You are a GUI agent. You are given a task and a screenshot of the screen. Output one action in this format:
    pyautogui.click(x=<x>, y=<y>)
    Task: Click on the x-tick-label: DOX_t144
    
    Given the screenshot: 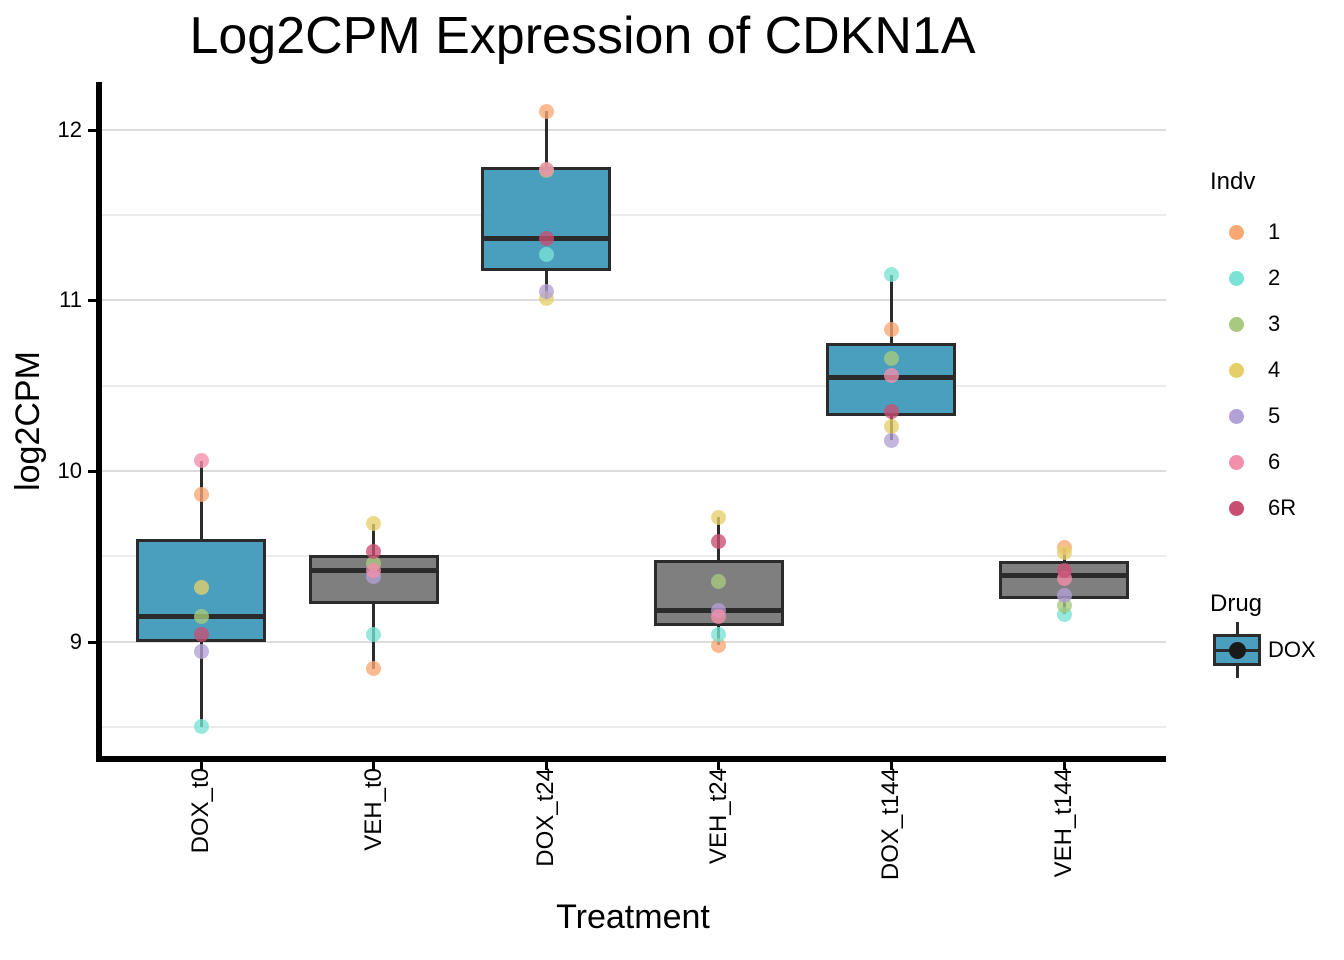 What is the action you would take?
    pyautogui.click(x=891, y=824)
    